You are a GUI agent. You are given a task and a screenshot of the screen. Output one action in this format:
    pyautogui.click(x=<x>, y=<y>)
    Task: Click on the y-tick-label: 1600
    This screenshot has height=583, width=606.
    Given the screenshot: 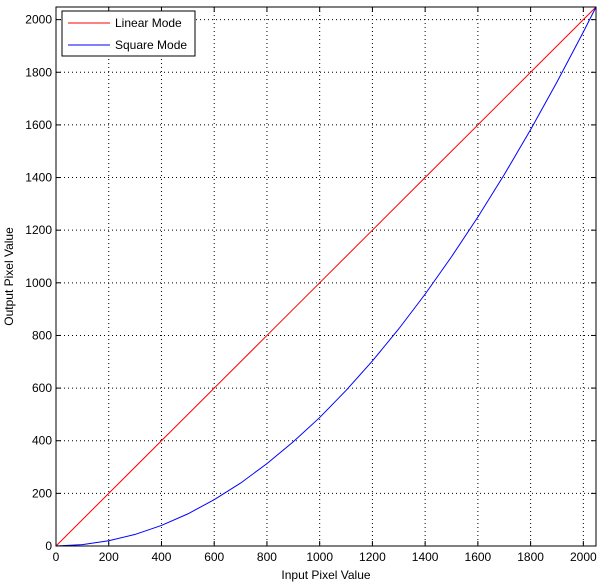 What is the action you would take?
    pyautogui.click(x=38, y=125)
    